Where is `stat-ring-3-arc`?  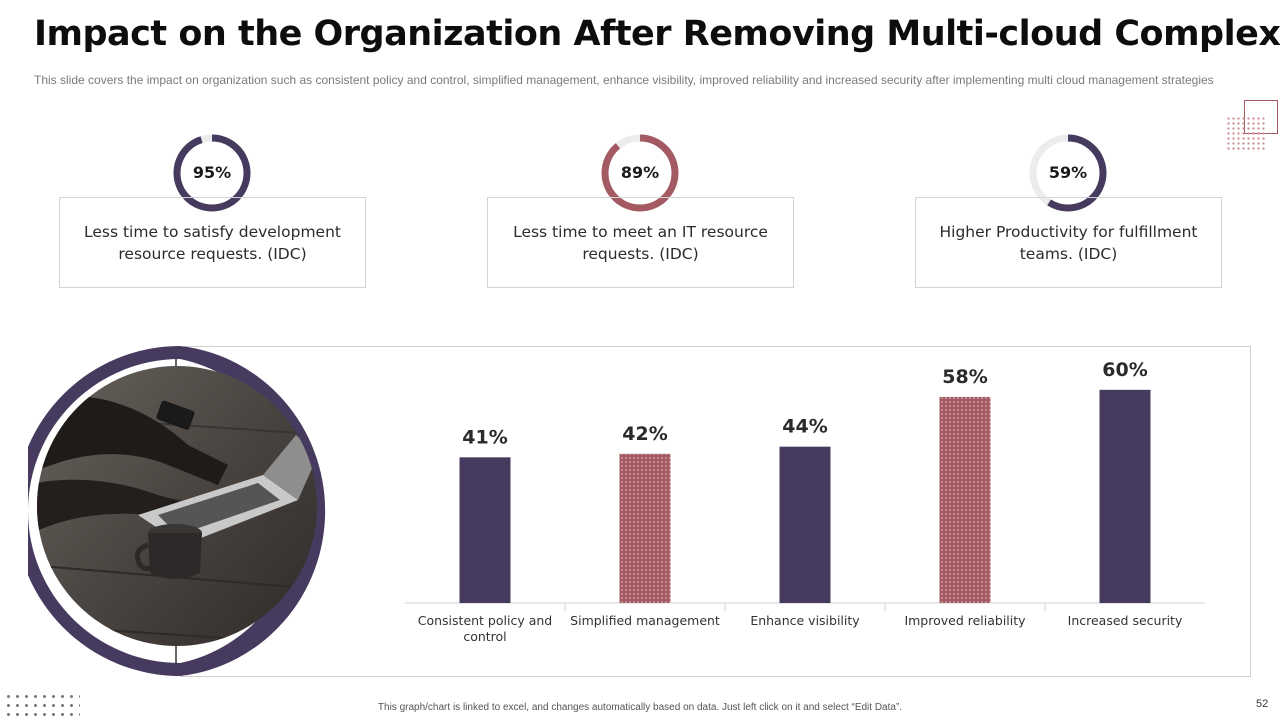
stat-ring-3-arc is located at coordinates (1068, 173).